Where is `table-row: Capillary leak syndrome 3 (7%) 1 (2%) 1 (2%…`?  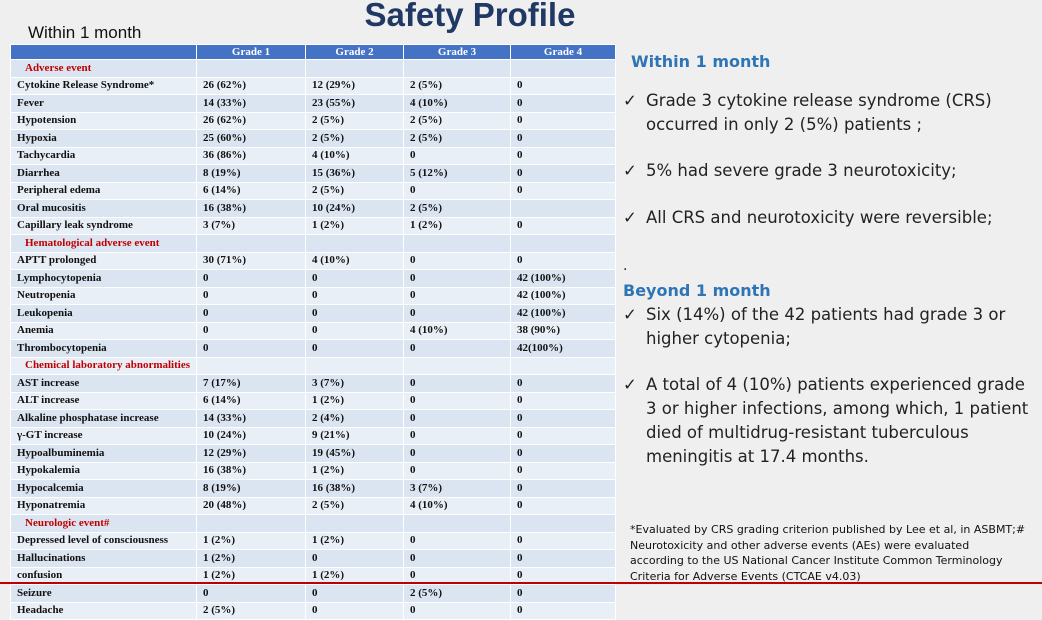 table-row: Capillary leak syndrome 3 (7%) 1 (2%) 1 (2%… is located at coordinates (313, 225).